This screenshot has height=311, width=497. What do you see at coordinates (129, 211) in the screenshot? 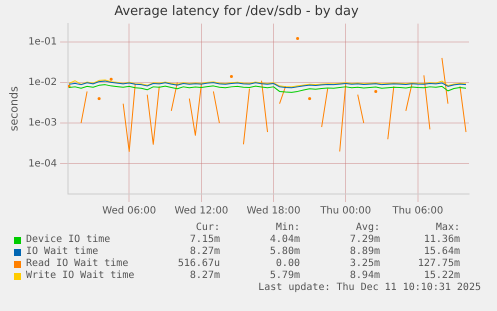
I see `x-tick-label: Wed 06:00` at bounding box center [129, 211].